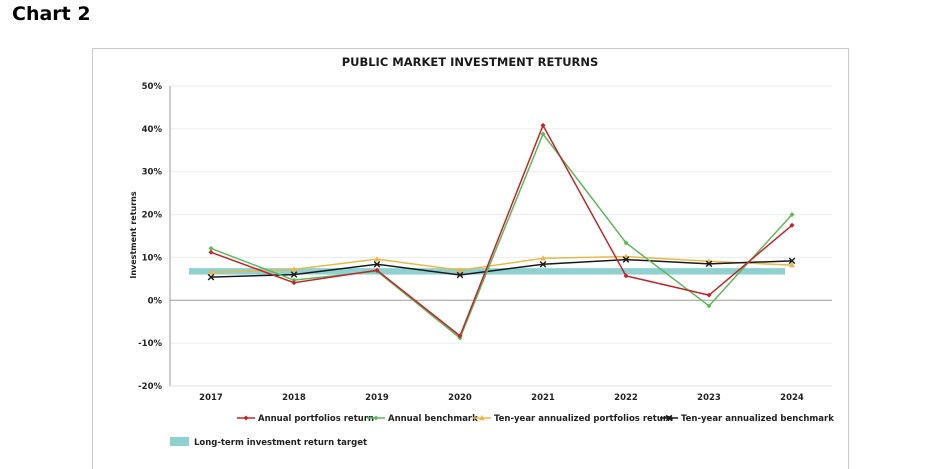  Describe the element at coordinates (501, 398) in the screenshot. I see `x-tick-labels: 2017 2018 2019 2020 2021 2022 2023 2024` at that location.